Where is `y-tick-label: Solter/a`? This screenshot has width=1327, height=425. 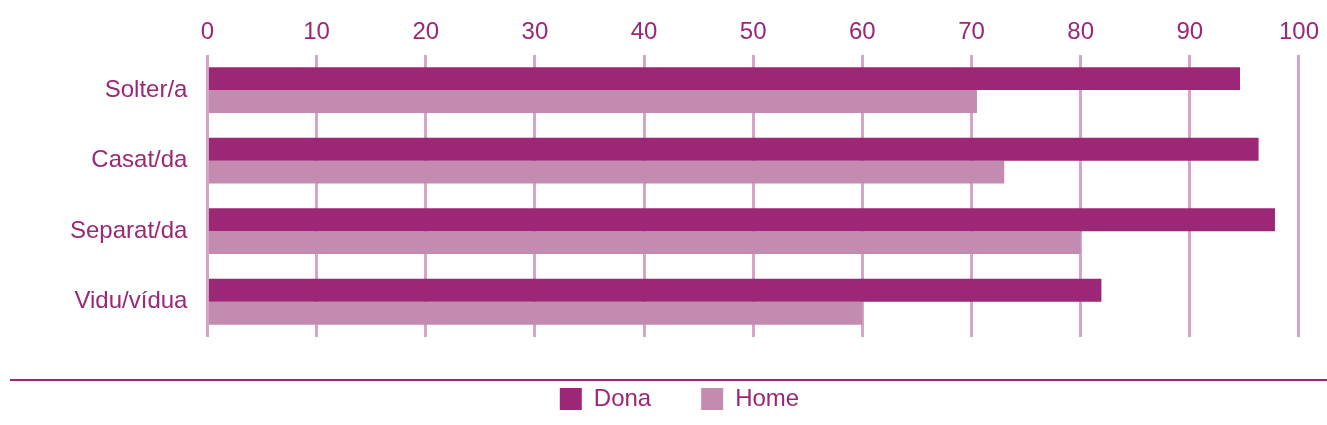
y-tick-label: Solter/a is located at coordinates (146, 88).